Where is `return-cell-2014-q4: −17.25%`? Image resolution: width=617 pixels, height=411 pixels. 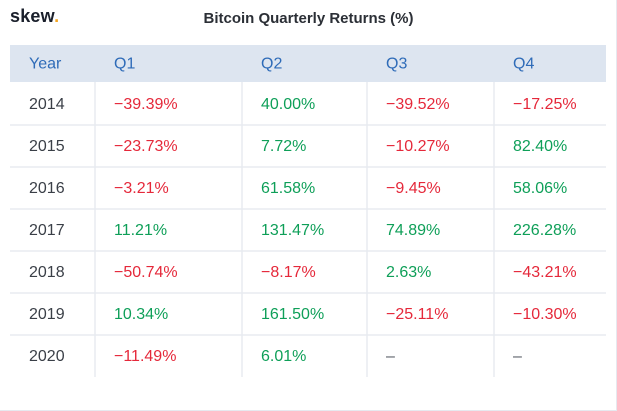
return-cell-2014-q4: −17.25% is located at coordinates (545, 104).